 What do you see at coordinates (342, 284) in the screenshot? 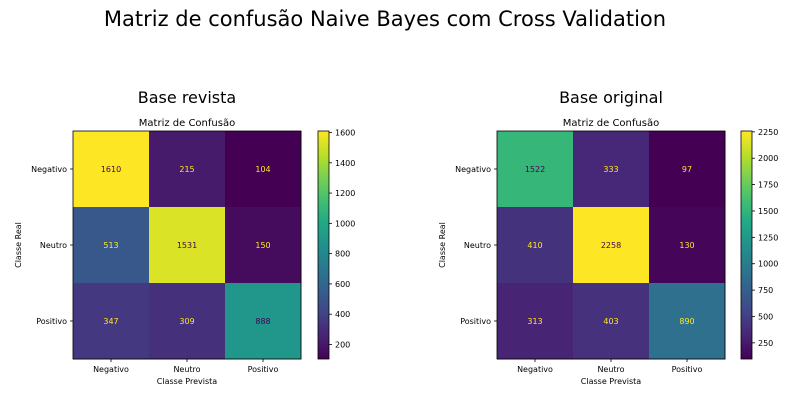
I see `panel1-colorbar-tick-label: 600` at bounding box center [342, 284].